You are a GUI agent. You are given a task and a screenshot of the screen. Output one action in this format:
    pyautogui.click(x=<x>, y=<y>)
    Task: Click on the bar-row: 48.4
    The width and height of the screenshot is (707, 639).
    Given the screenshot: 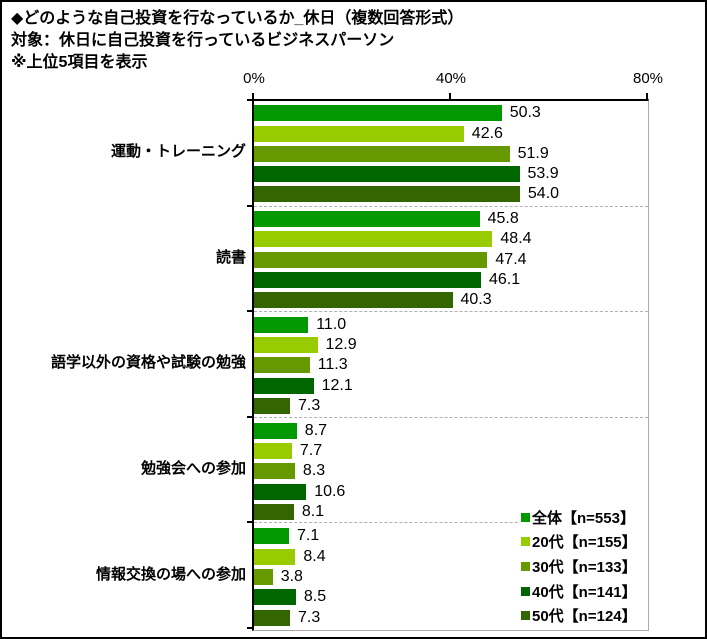 What is the action you would take?
    pyautogui.click(x=451, y=239)
    